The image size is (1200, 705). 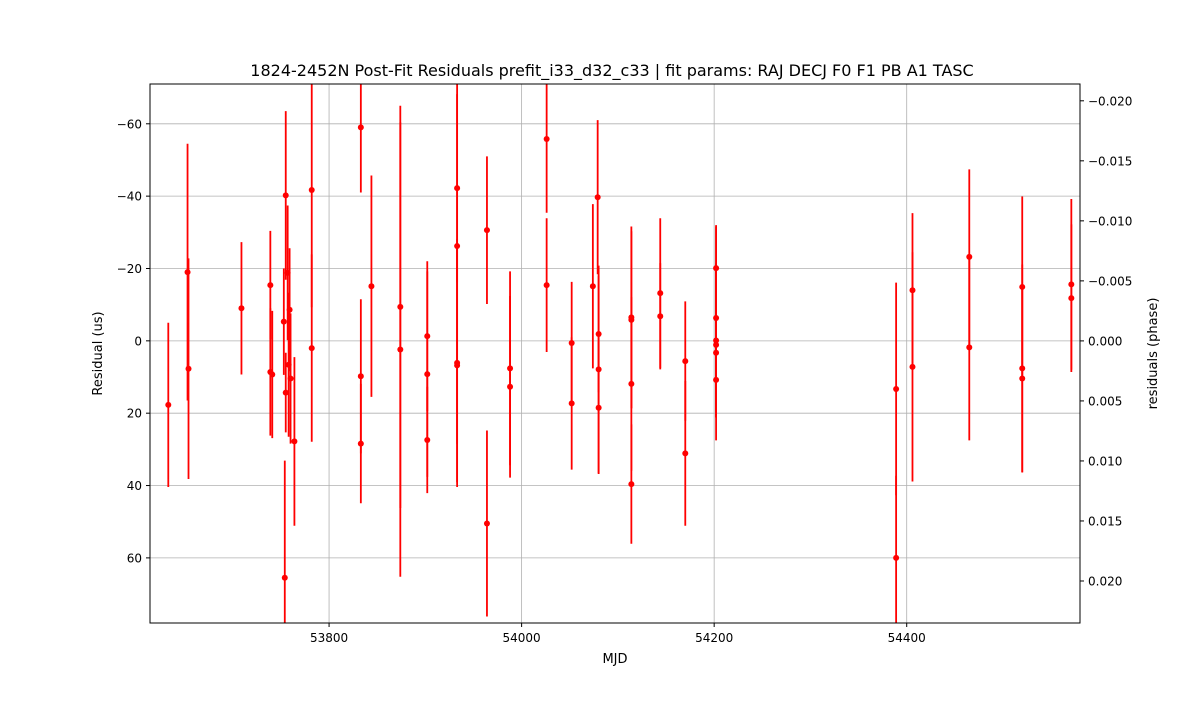 I want to click on y-axis-label: Residual (us), so click(x=98, y=353).